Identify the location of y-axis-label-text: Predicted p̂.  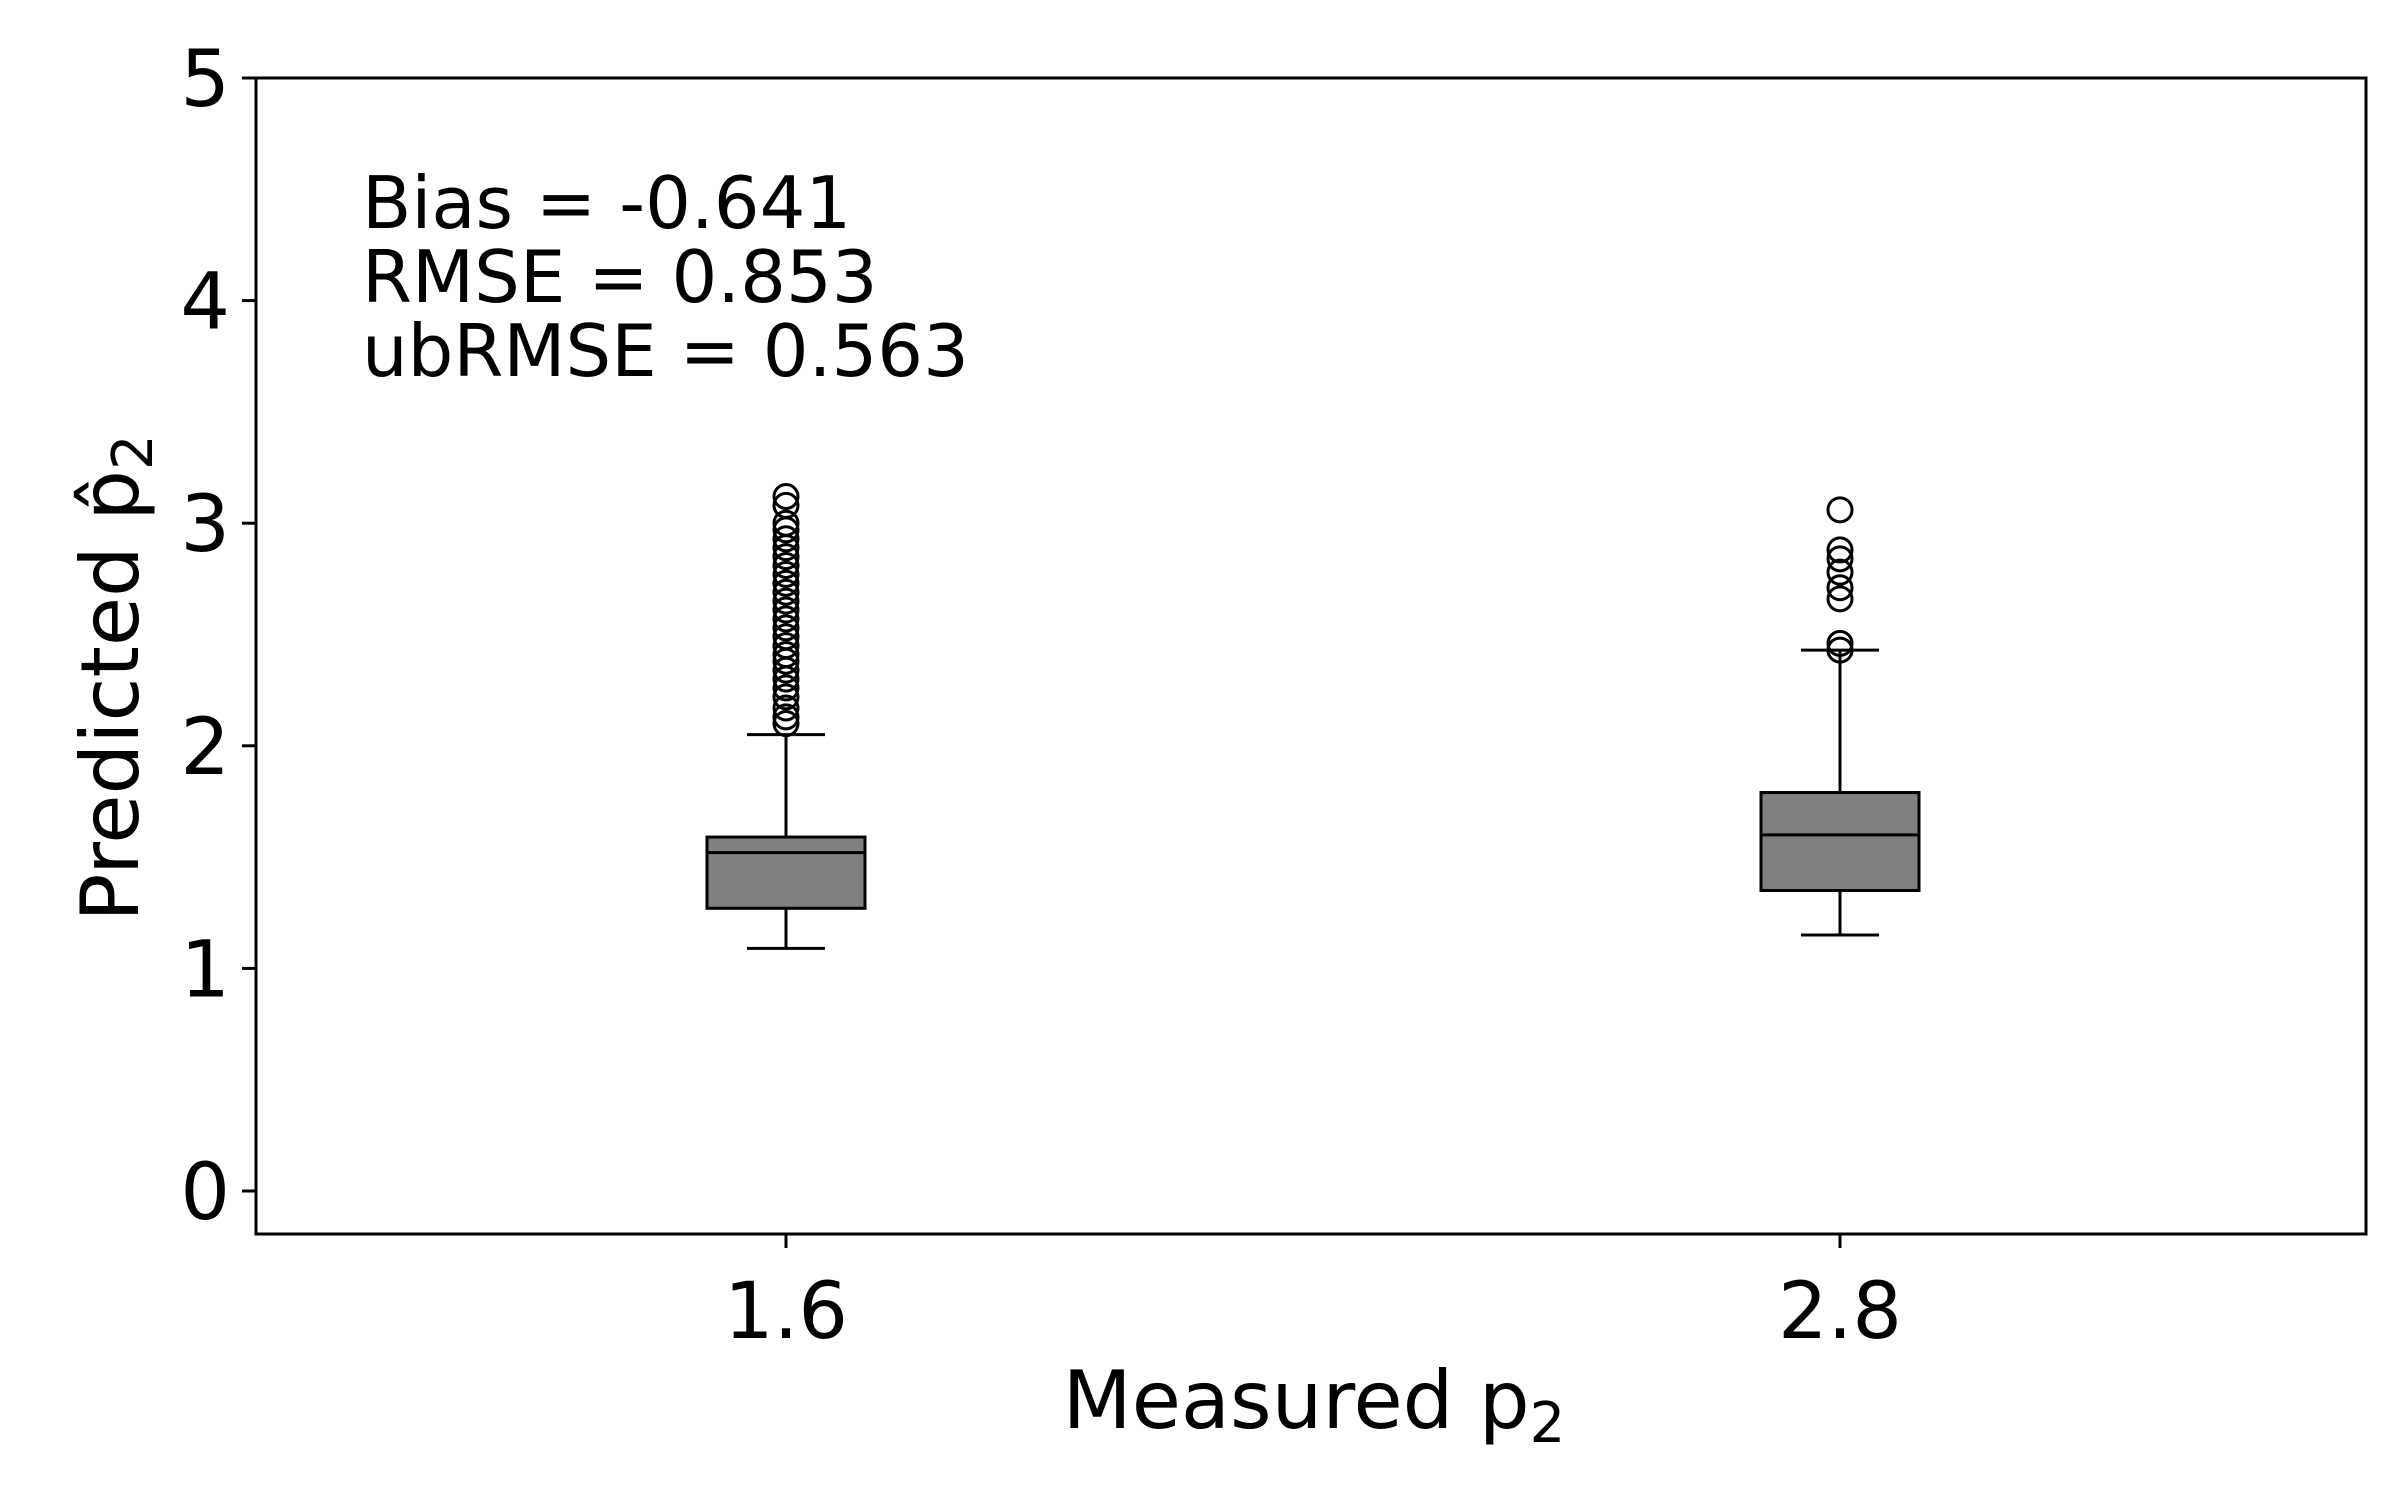
(110, 696).